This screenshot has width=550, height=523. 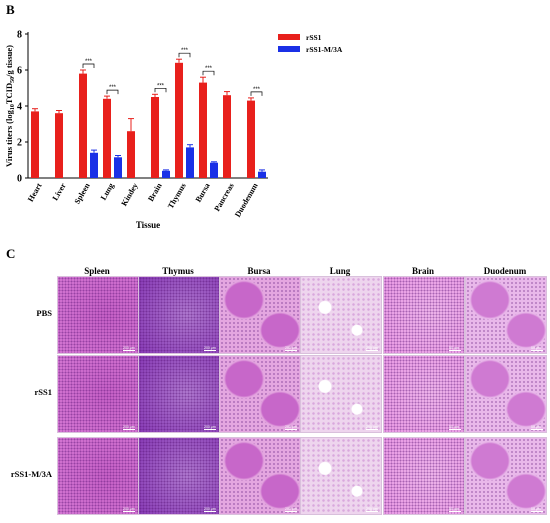 What do you see at coordinates (44, 313) in the screenshot?
I see `row-header: PBS` at bounding box center [44, 313].